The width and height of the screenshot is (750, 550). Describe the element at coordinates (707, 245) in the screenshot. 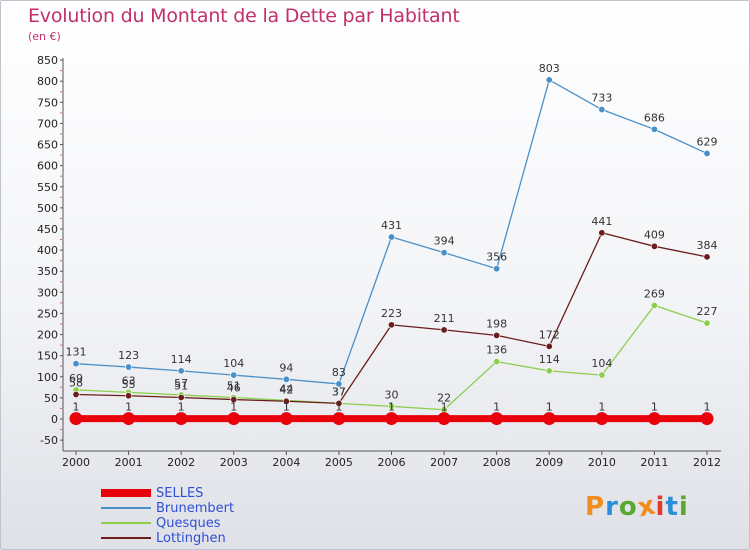

I see `data-label-lottinghen: 384` at that location.